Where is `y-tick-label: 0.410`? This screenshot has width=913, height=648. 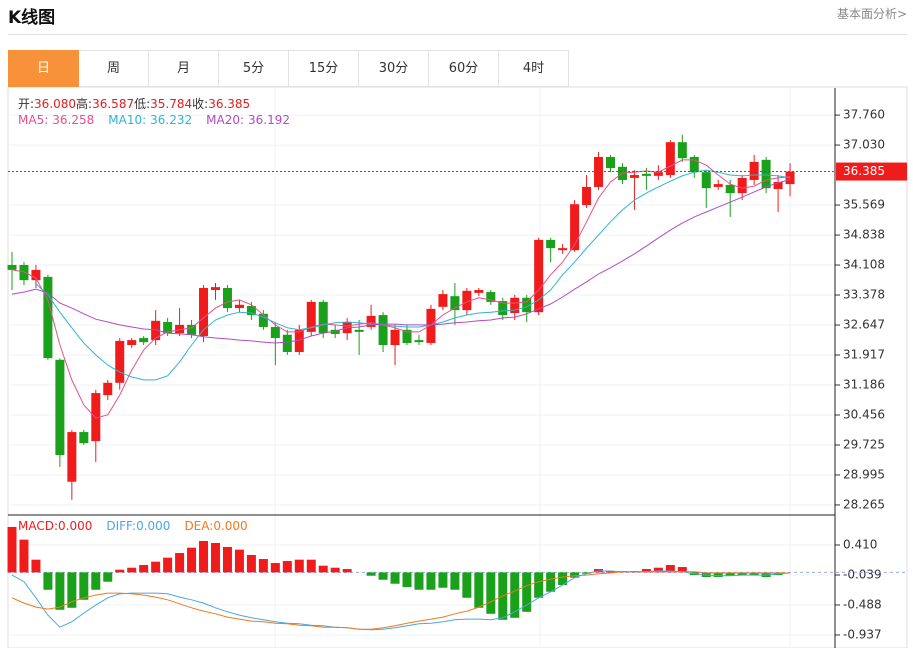 y-tick-label: 0.410 is located at coordinates (860, 544).